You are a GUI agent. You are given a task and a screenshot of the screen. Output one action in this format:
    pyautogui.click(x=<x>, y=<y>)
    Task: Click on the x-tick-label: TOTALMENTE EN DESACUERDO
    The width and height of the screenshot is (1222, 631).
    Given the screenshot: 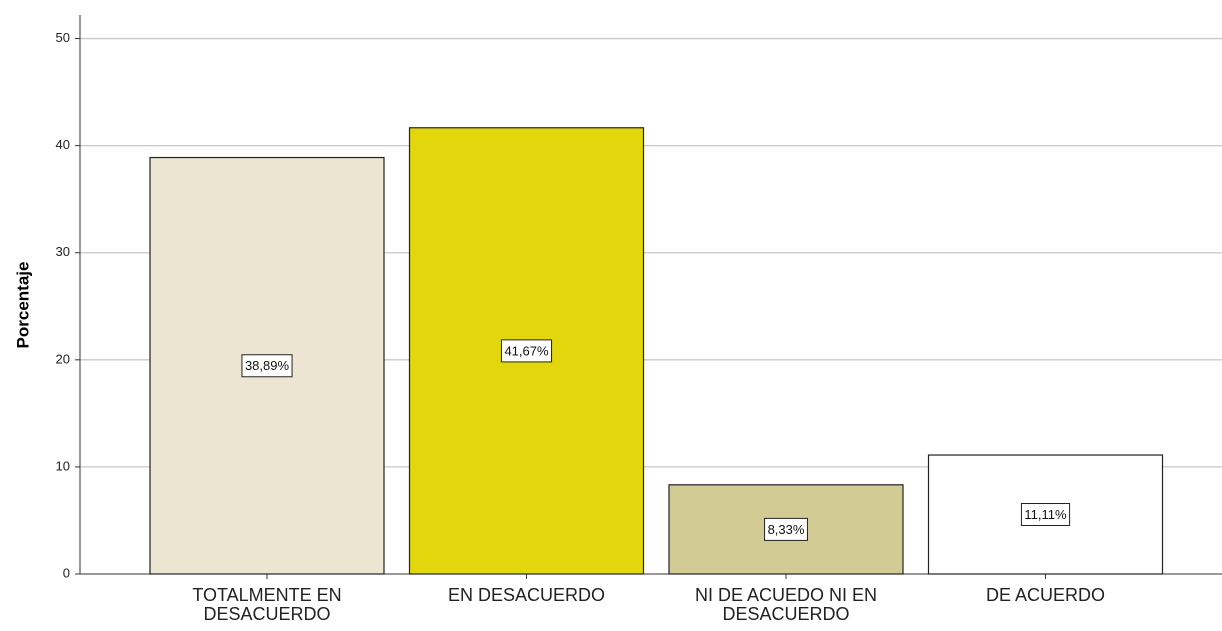 What is the action you would take?
    pyautogui.click(x=267, y=604)
    